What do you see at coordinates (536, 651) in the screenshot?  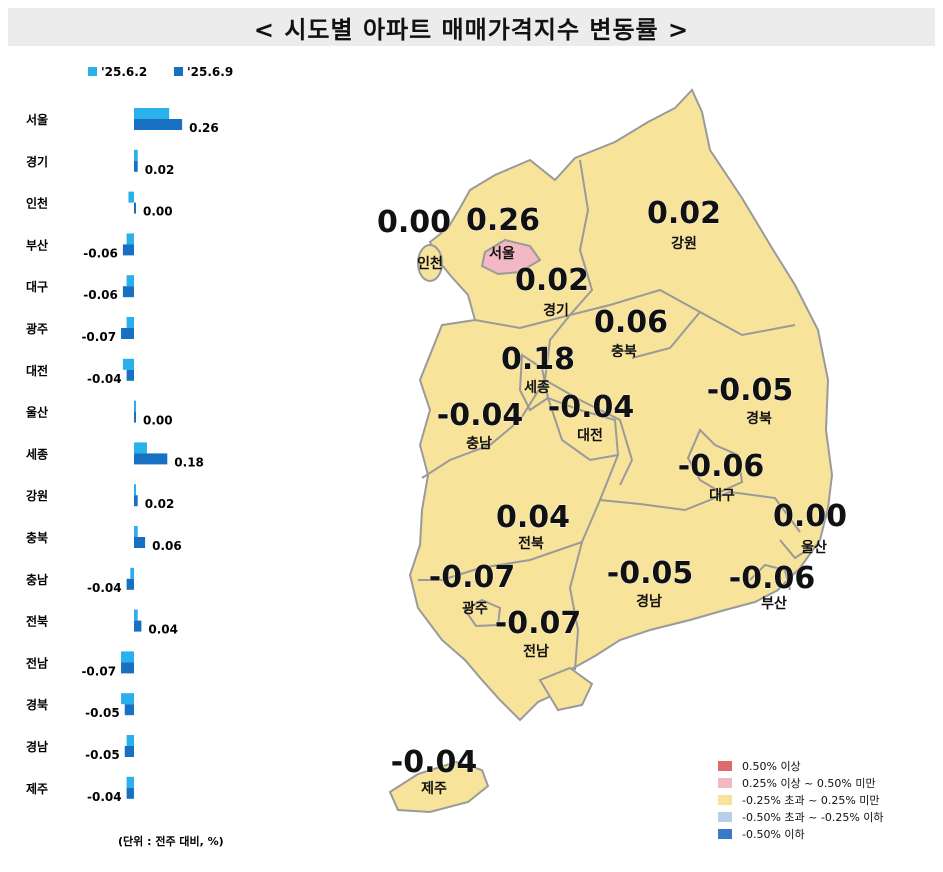 I see `region-name: 전남` at bounding box center [536, 651].